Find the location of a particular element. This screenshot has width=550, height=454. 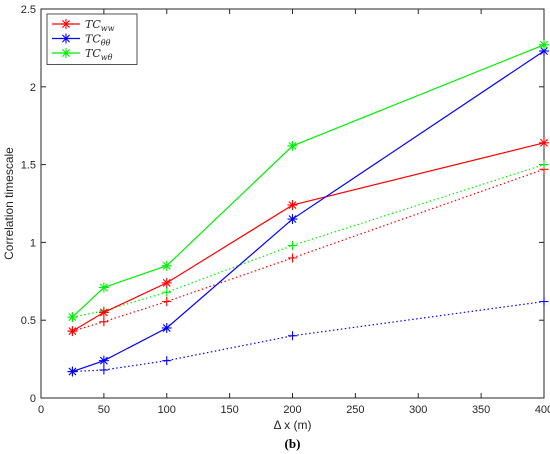

x-tick-label: 100 is located at coordinates (167, 410).